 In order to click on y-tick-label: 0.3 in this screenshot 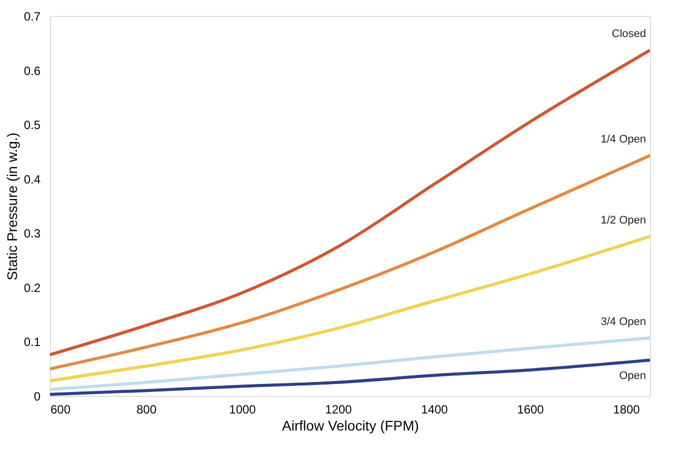, I will do `click(32, 233)`.